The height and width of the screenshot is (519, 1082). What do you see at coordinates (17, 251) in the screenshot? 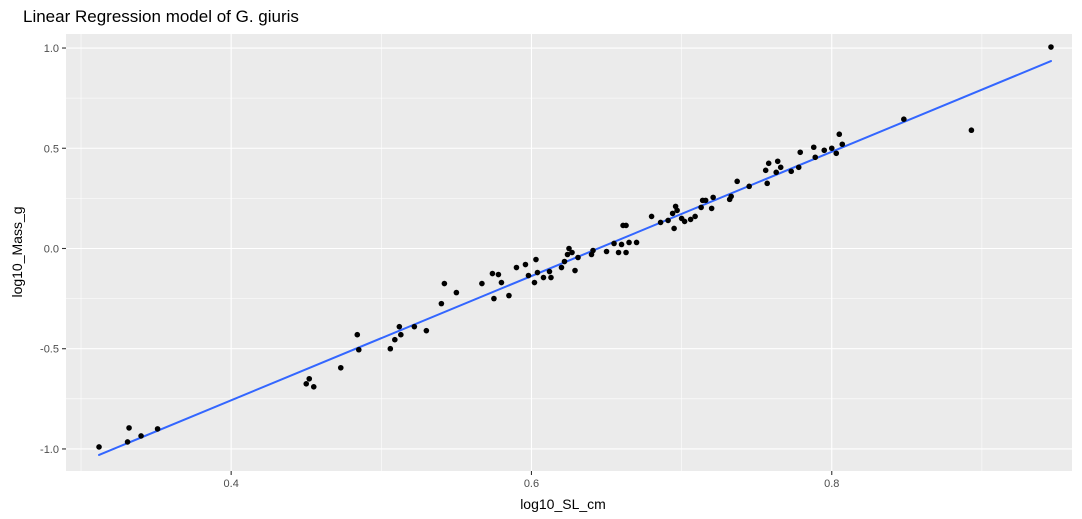
I see `y-axis-title: log10_Mass_g` at bounding box center [17, 251].